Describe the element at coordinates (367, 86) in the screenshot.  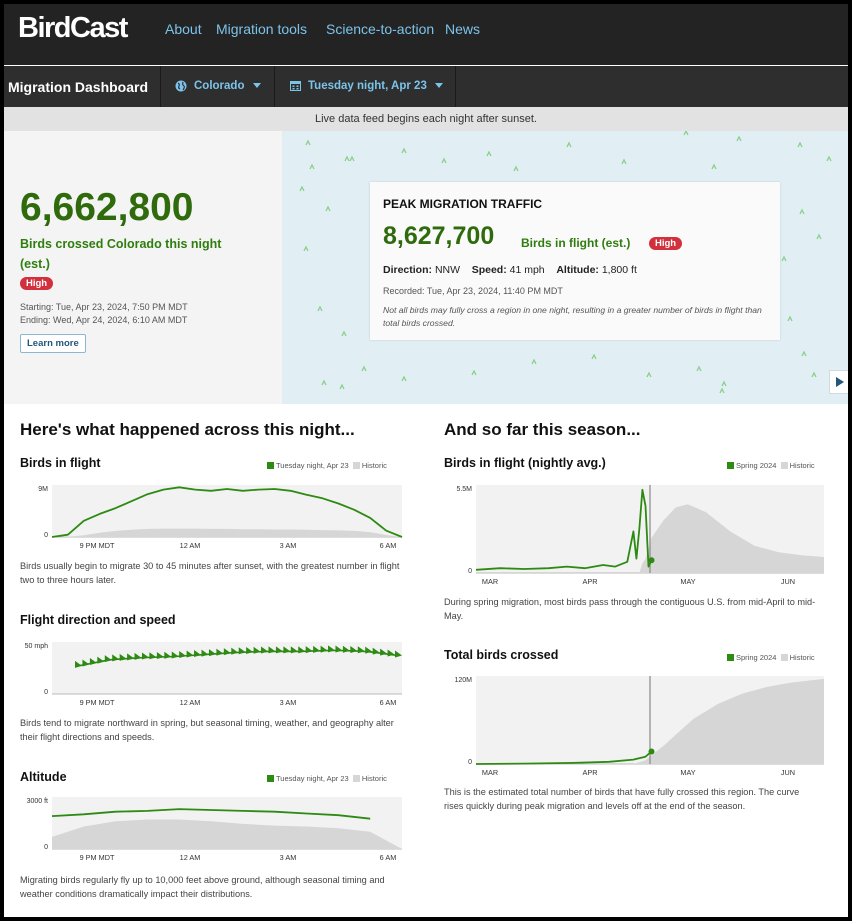
I see `date-value: Tuesday night, Apr 23` at that location.